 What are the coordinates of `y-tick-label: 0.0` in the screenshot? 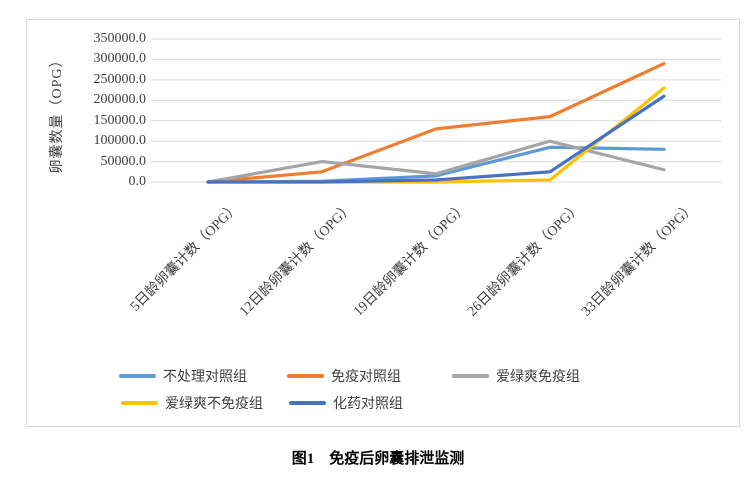 It's located at (137, 181).